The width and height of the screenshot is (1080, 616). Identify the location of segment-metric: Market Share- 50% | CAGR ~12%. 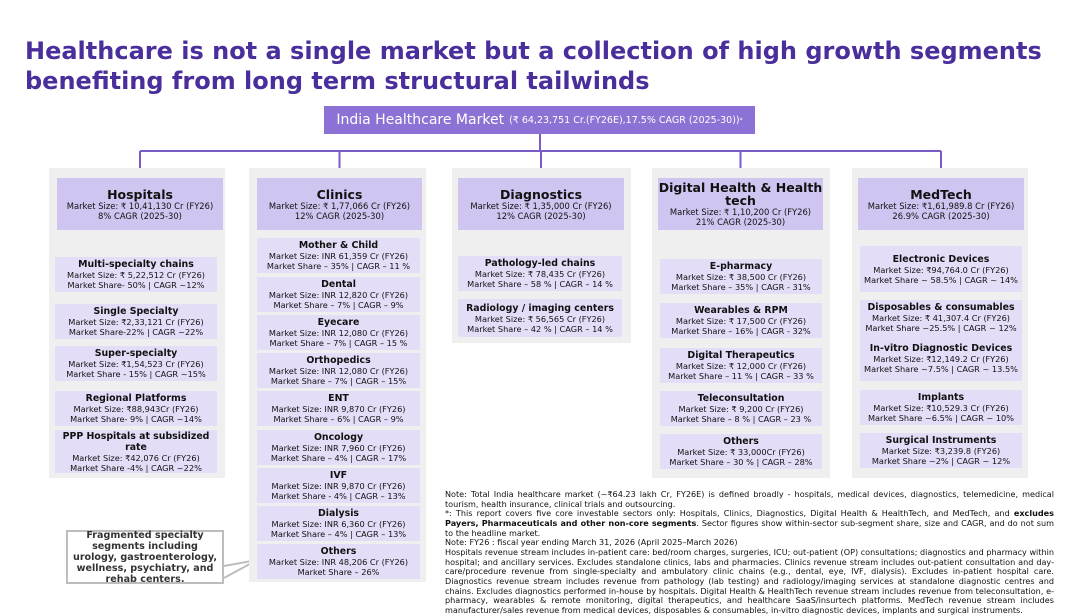
(136, 285).